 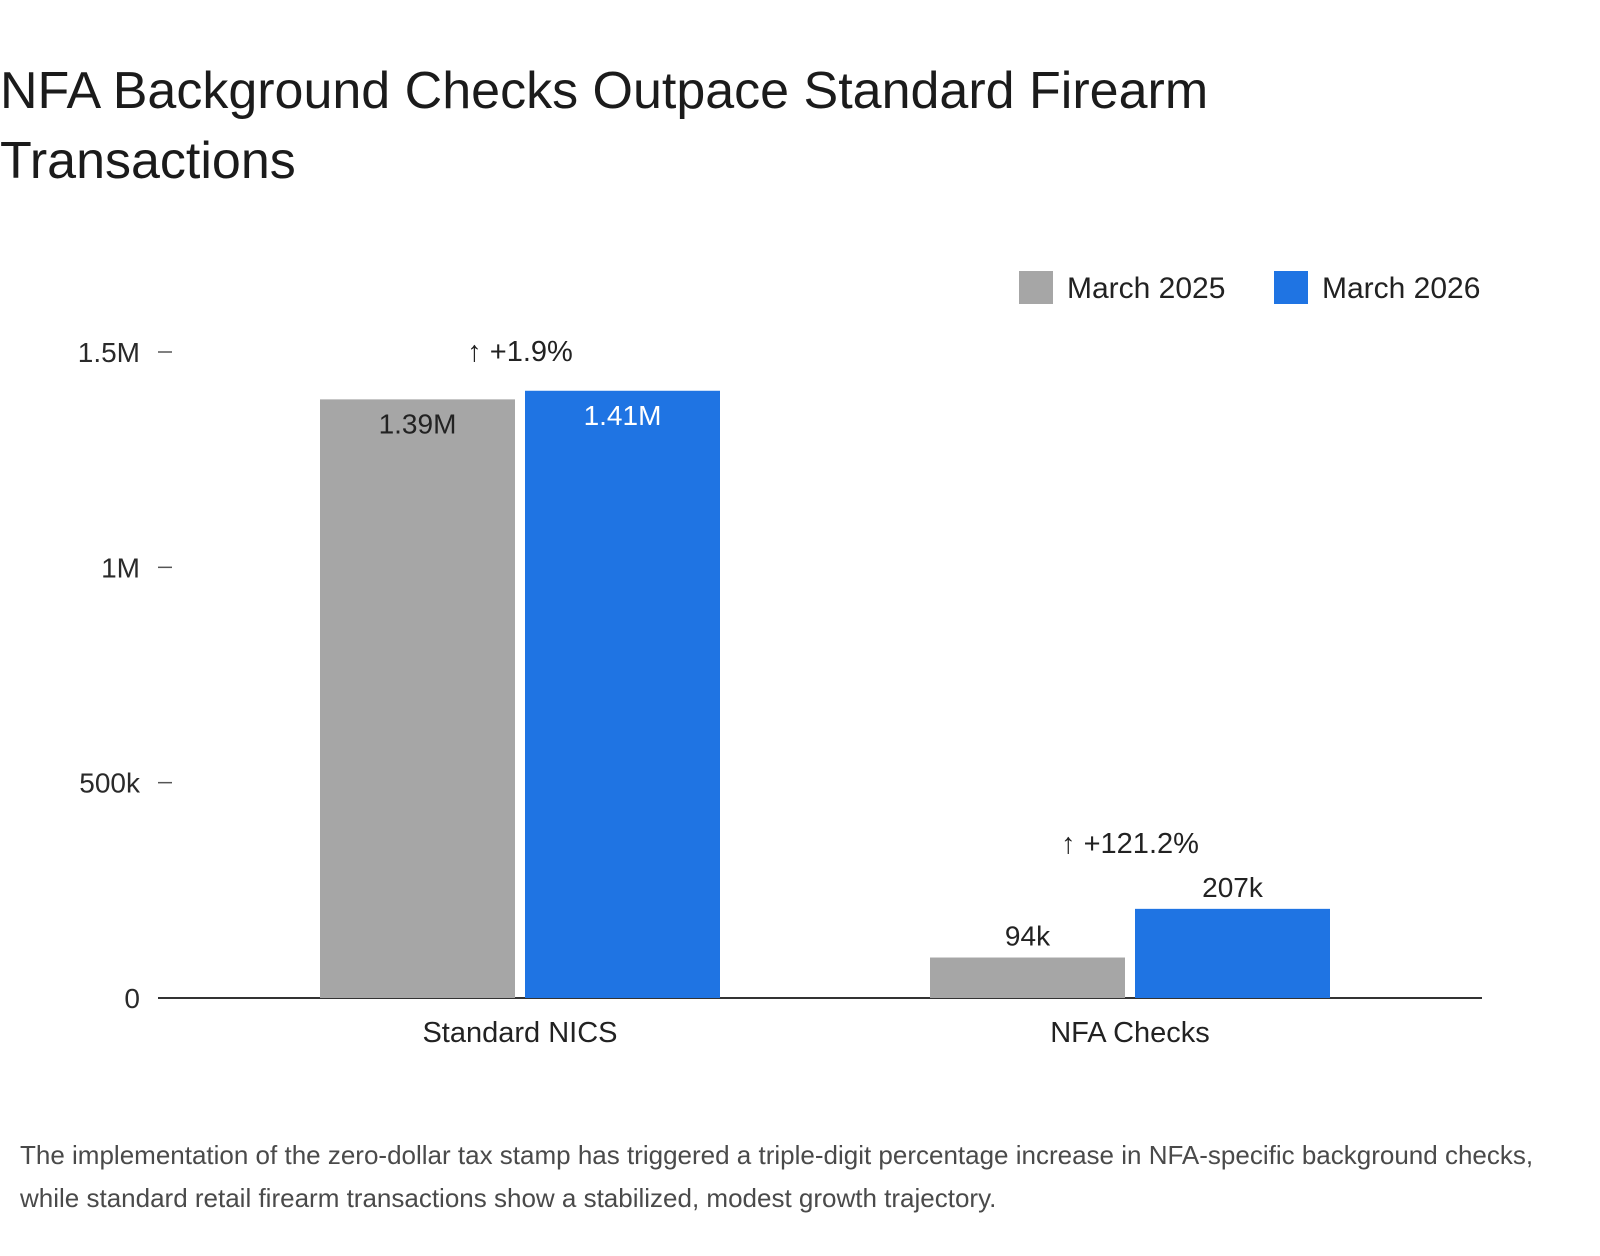 What do you see at coordinates (1130, 844) in the screenshot?
I see `change-annotation: ↑ +121.2%` at bounding box center [1130, 844].